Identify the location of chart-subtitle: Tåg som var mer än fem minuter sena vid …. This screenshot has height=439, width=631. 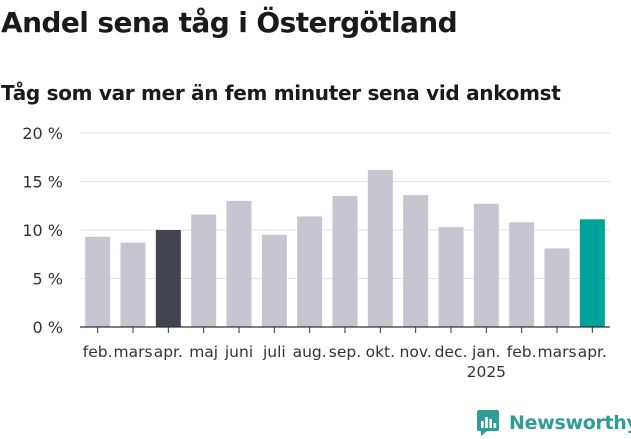
(281, 93).